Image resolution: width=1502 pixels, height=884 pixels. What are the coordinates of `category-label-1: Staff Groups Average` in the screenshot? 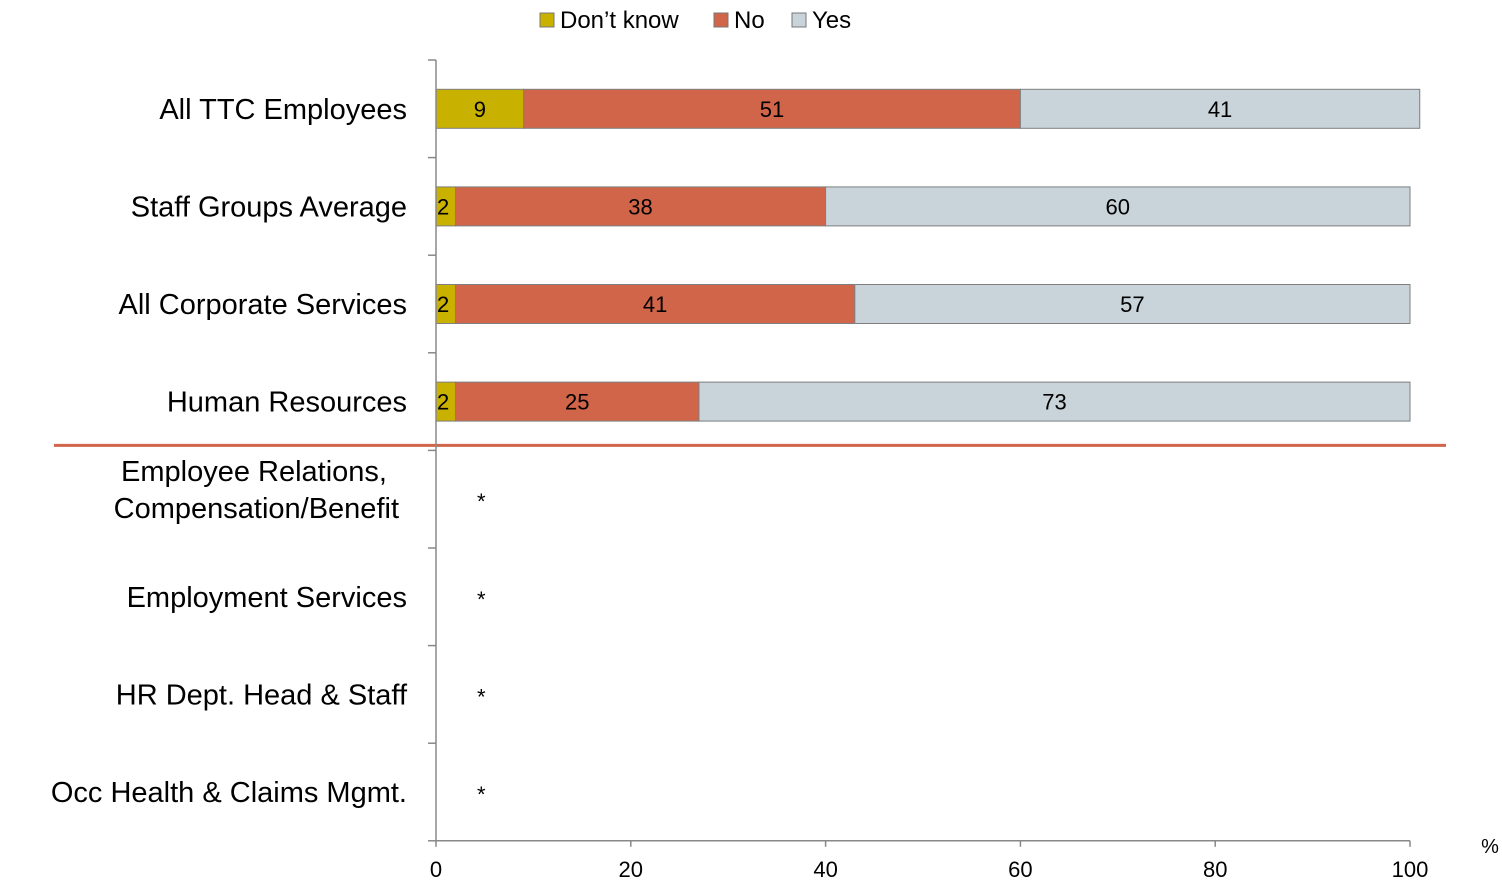 It's located at (269, 207).